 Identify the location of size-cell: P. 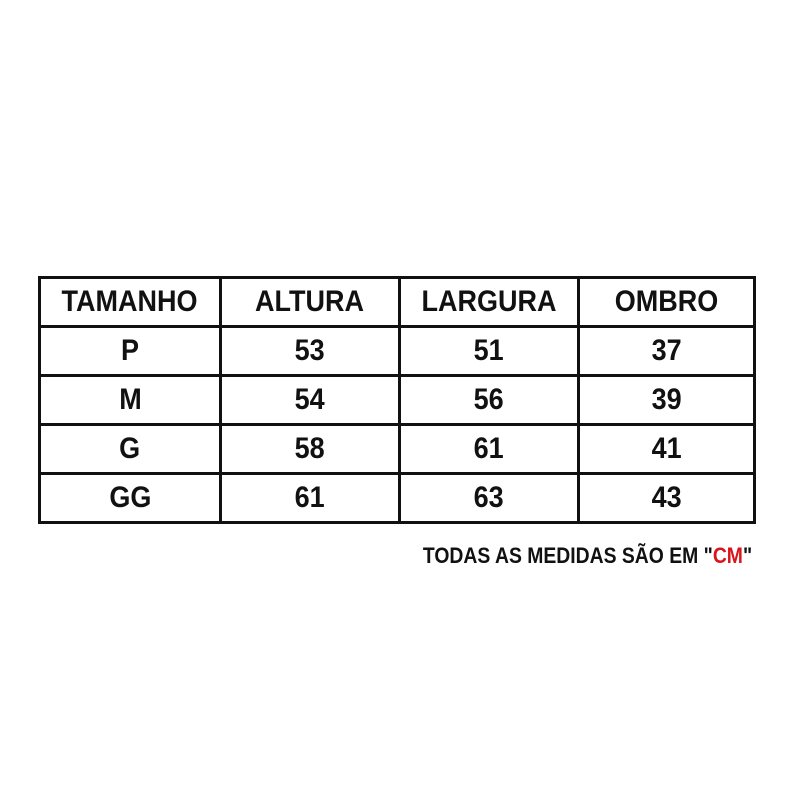
(130, 351).